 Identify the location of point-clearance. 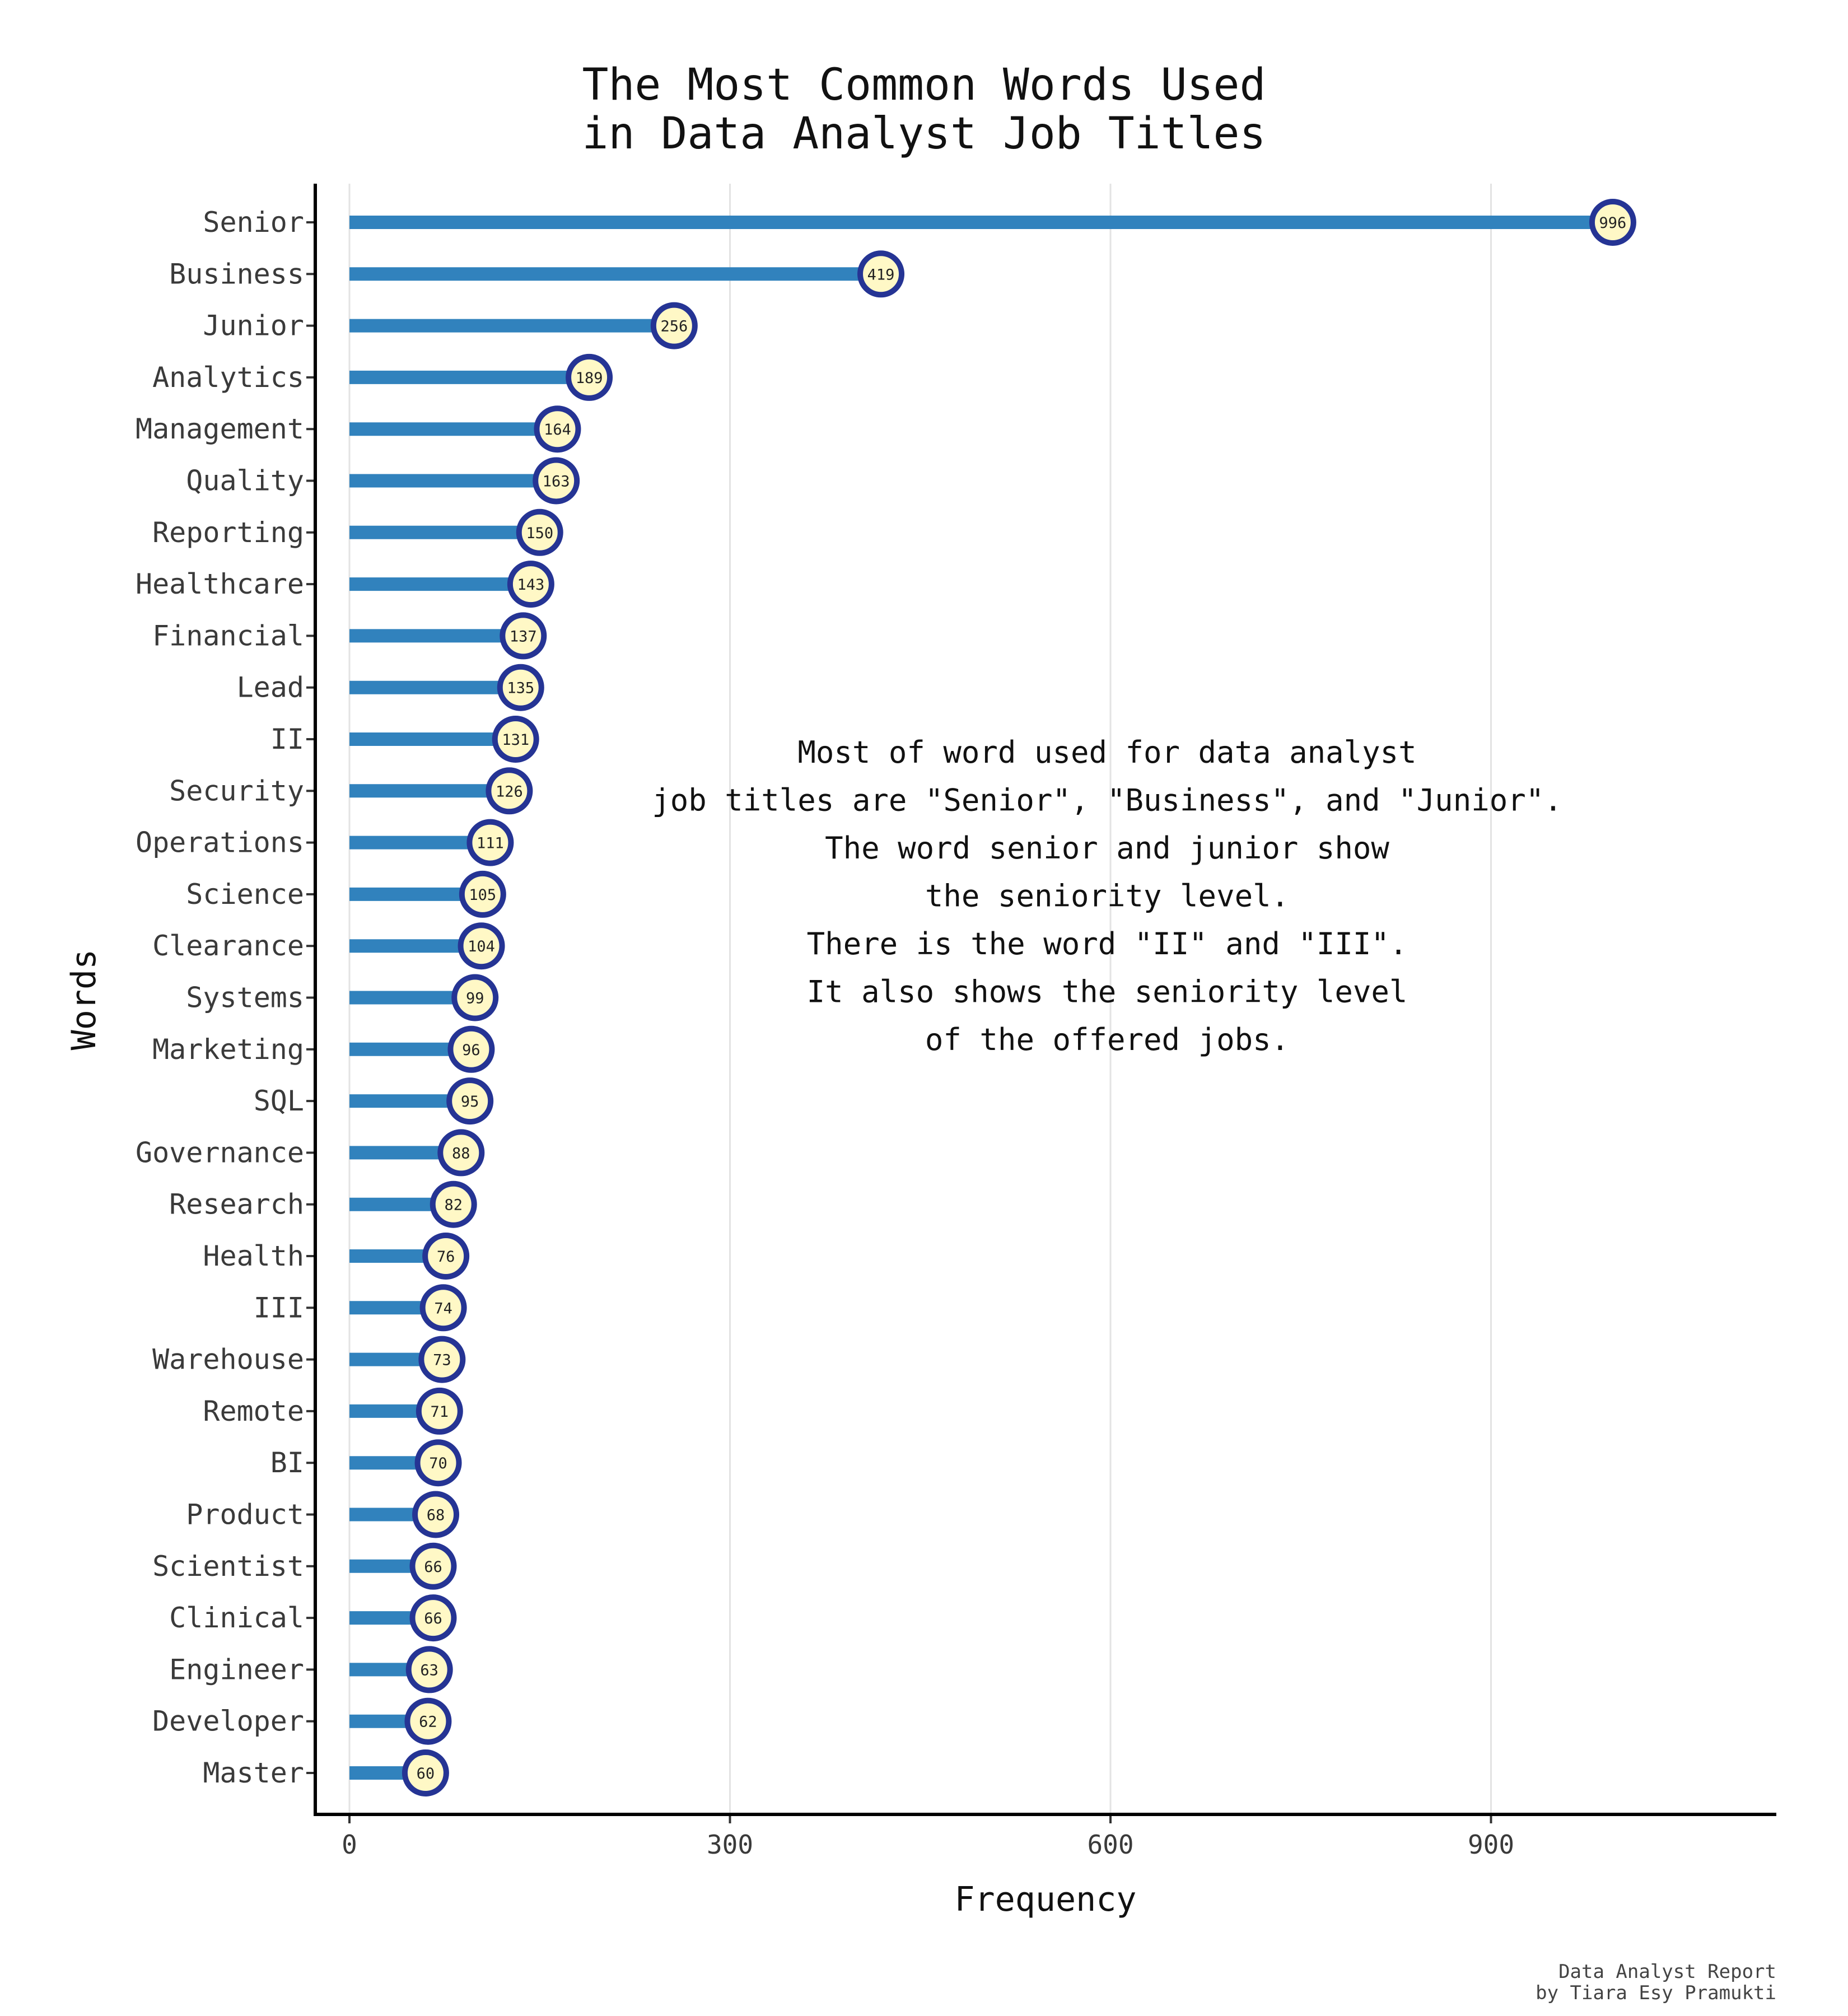
(482, 946).